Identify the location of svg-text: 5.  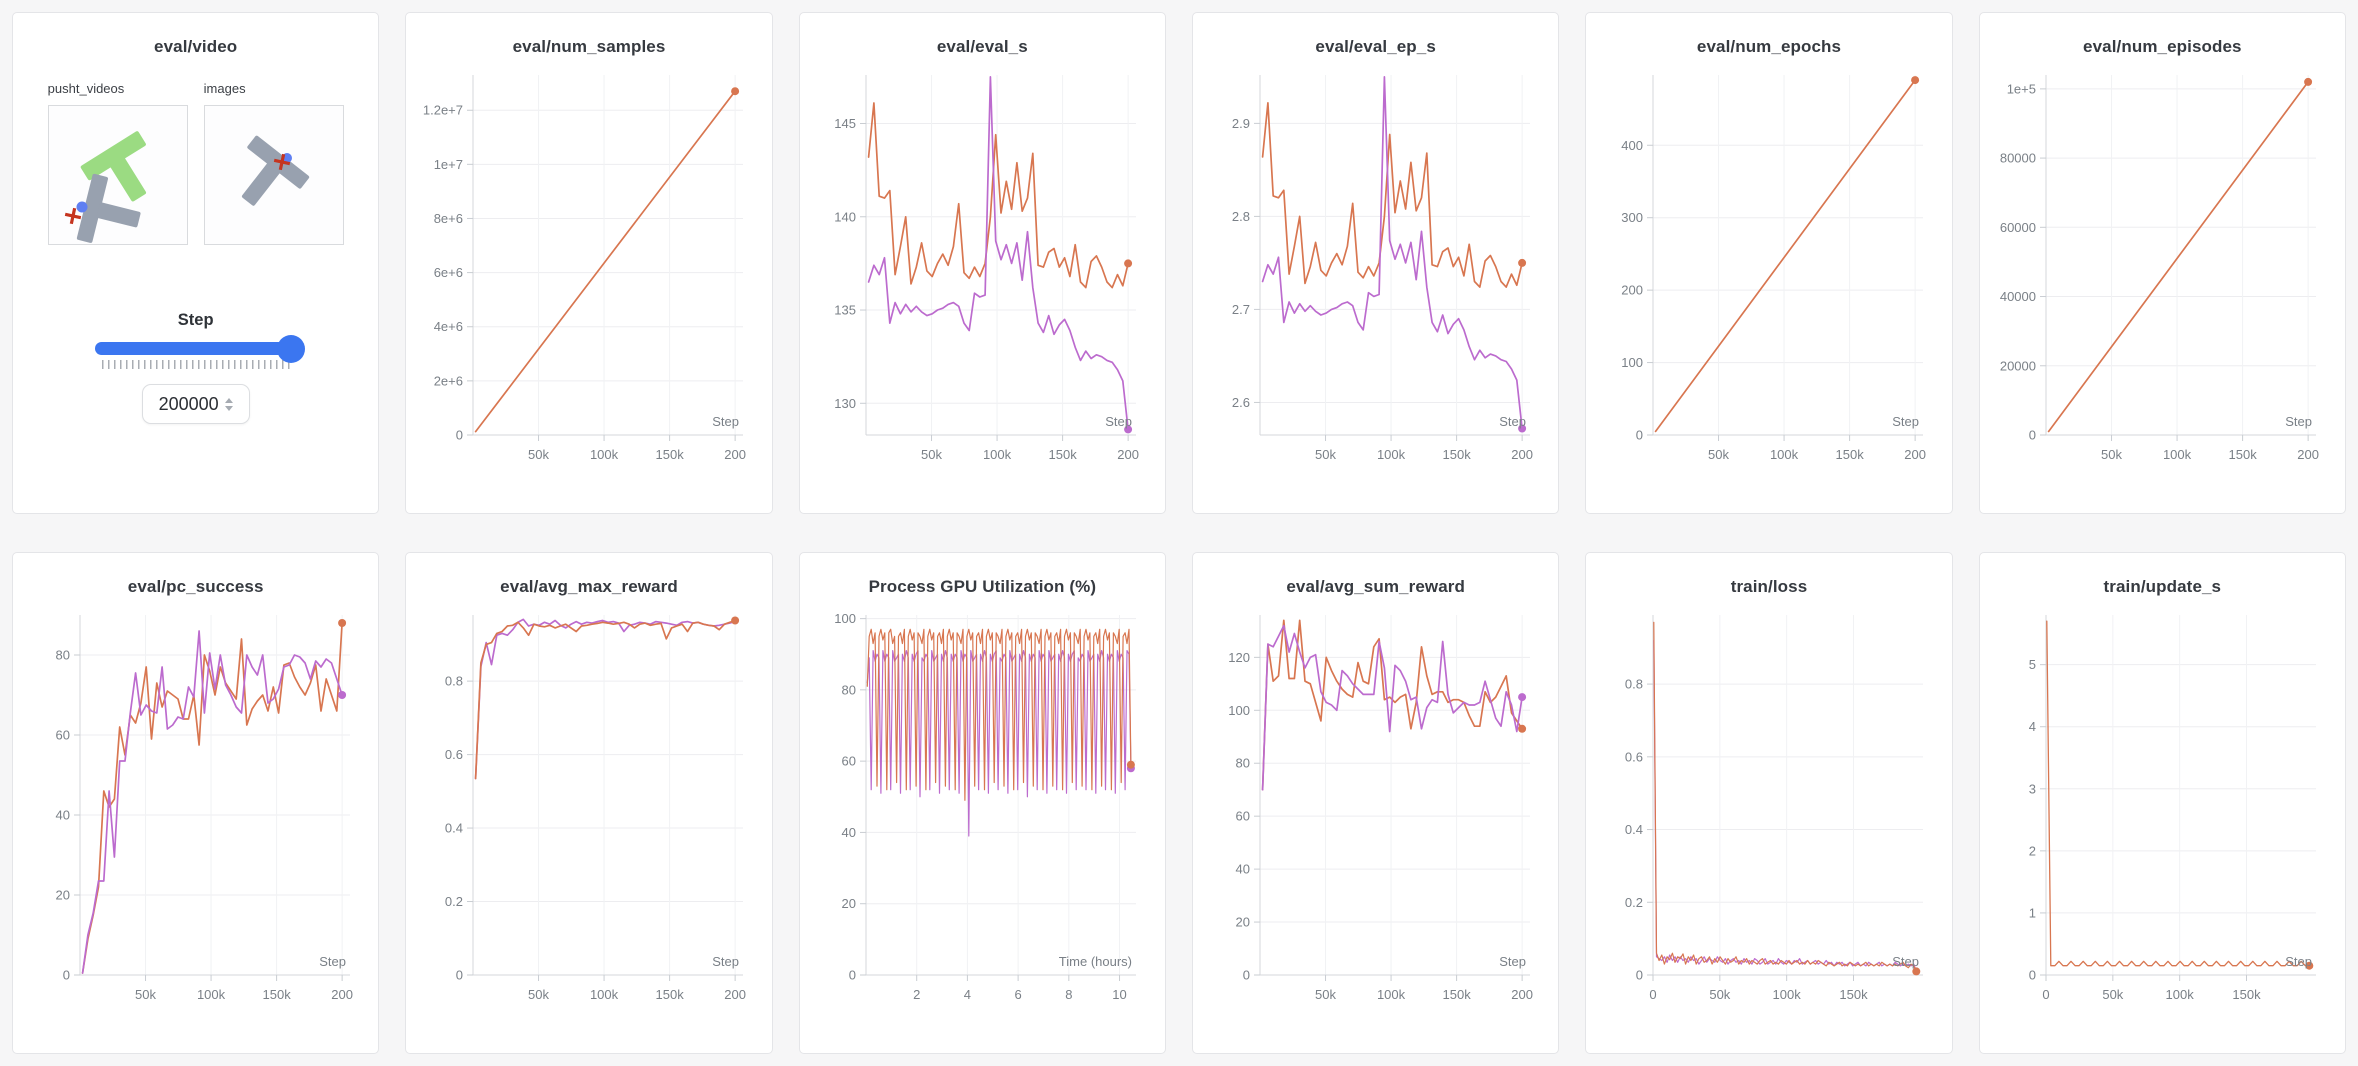
(2032, 664).